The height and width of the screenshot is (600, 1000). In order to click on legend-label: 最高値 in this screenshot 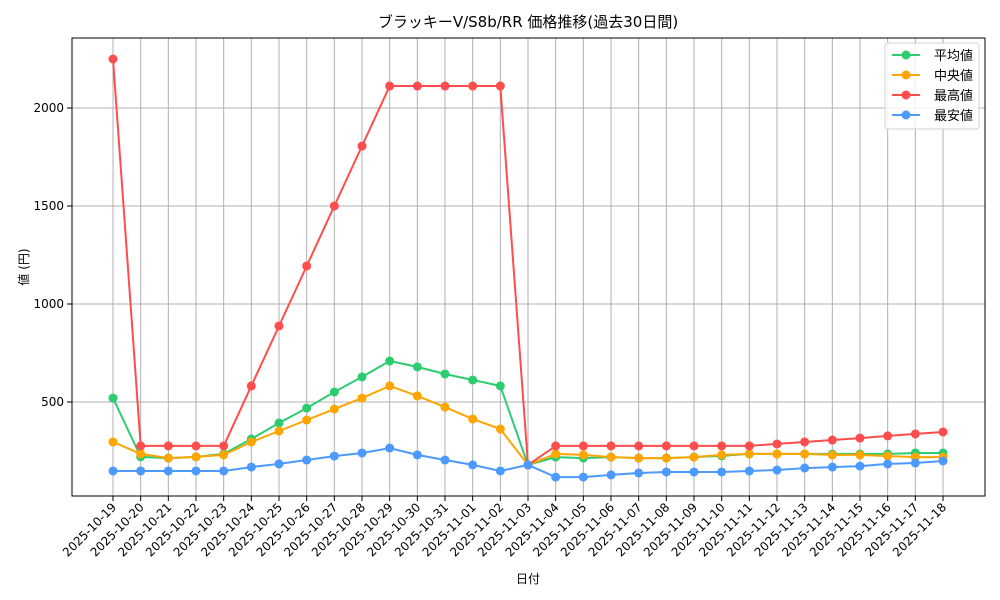, I will do `click(953, 96)`.